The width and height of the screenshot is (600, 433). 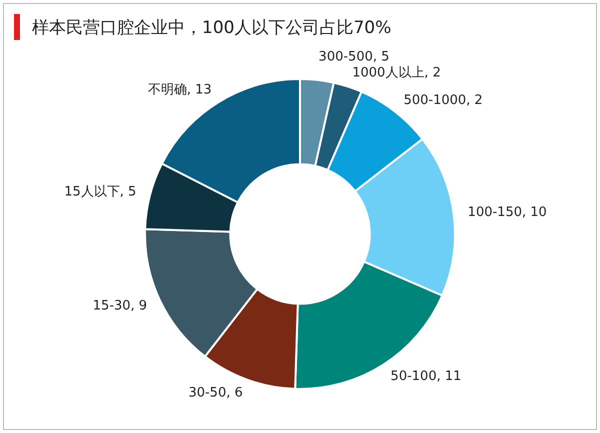 I want to click on slice-label: 300-500, 5, so click(x=354, y=57).